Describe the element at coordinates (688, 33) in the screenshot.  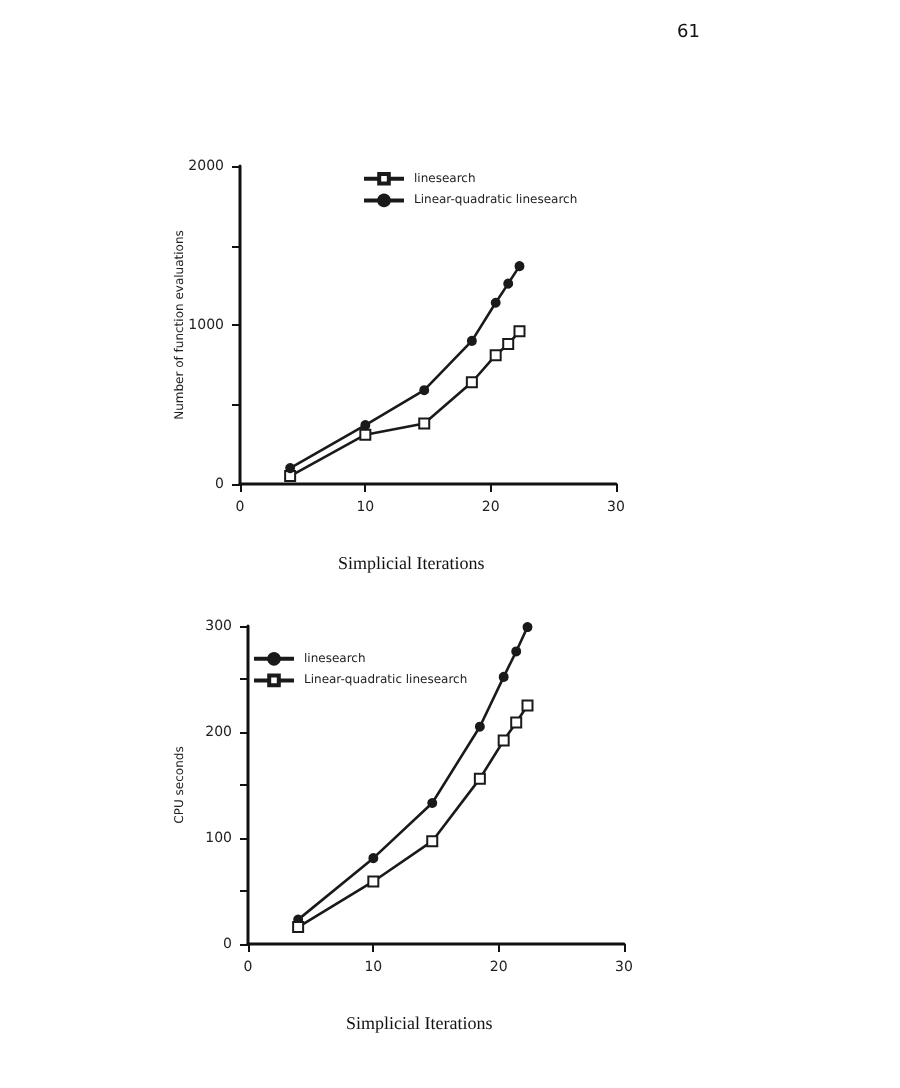
I see `text: 61` at that location.